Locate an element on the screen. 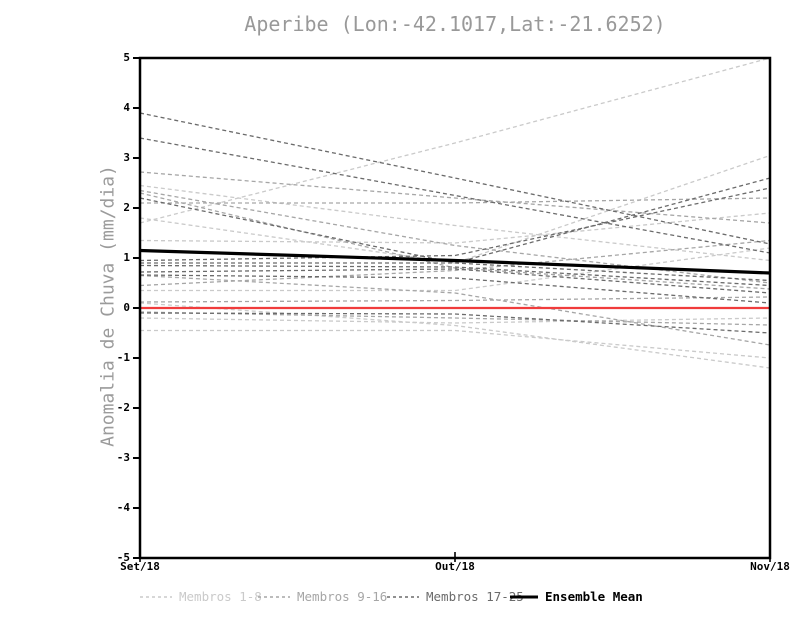  y-tick-label: -1 is located at coordinates (123, 357).